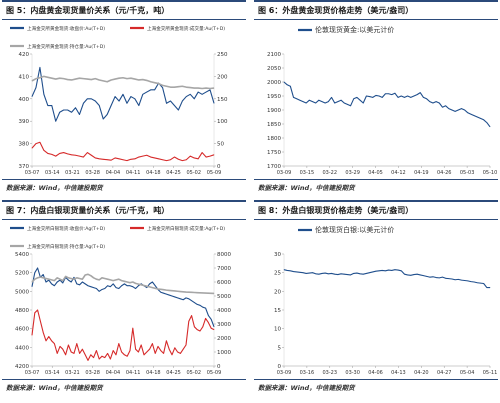 The image size is (500, 403). I want to click on y-tick-label: 2050, so click(274, 69).